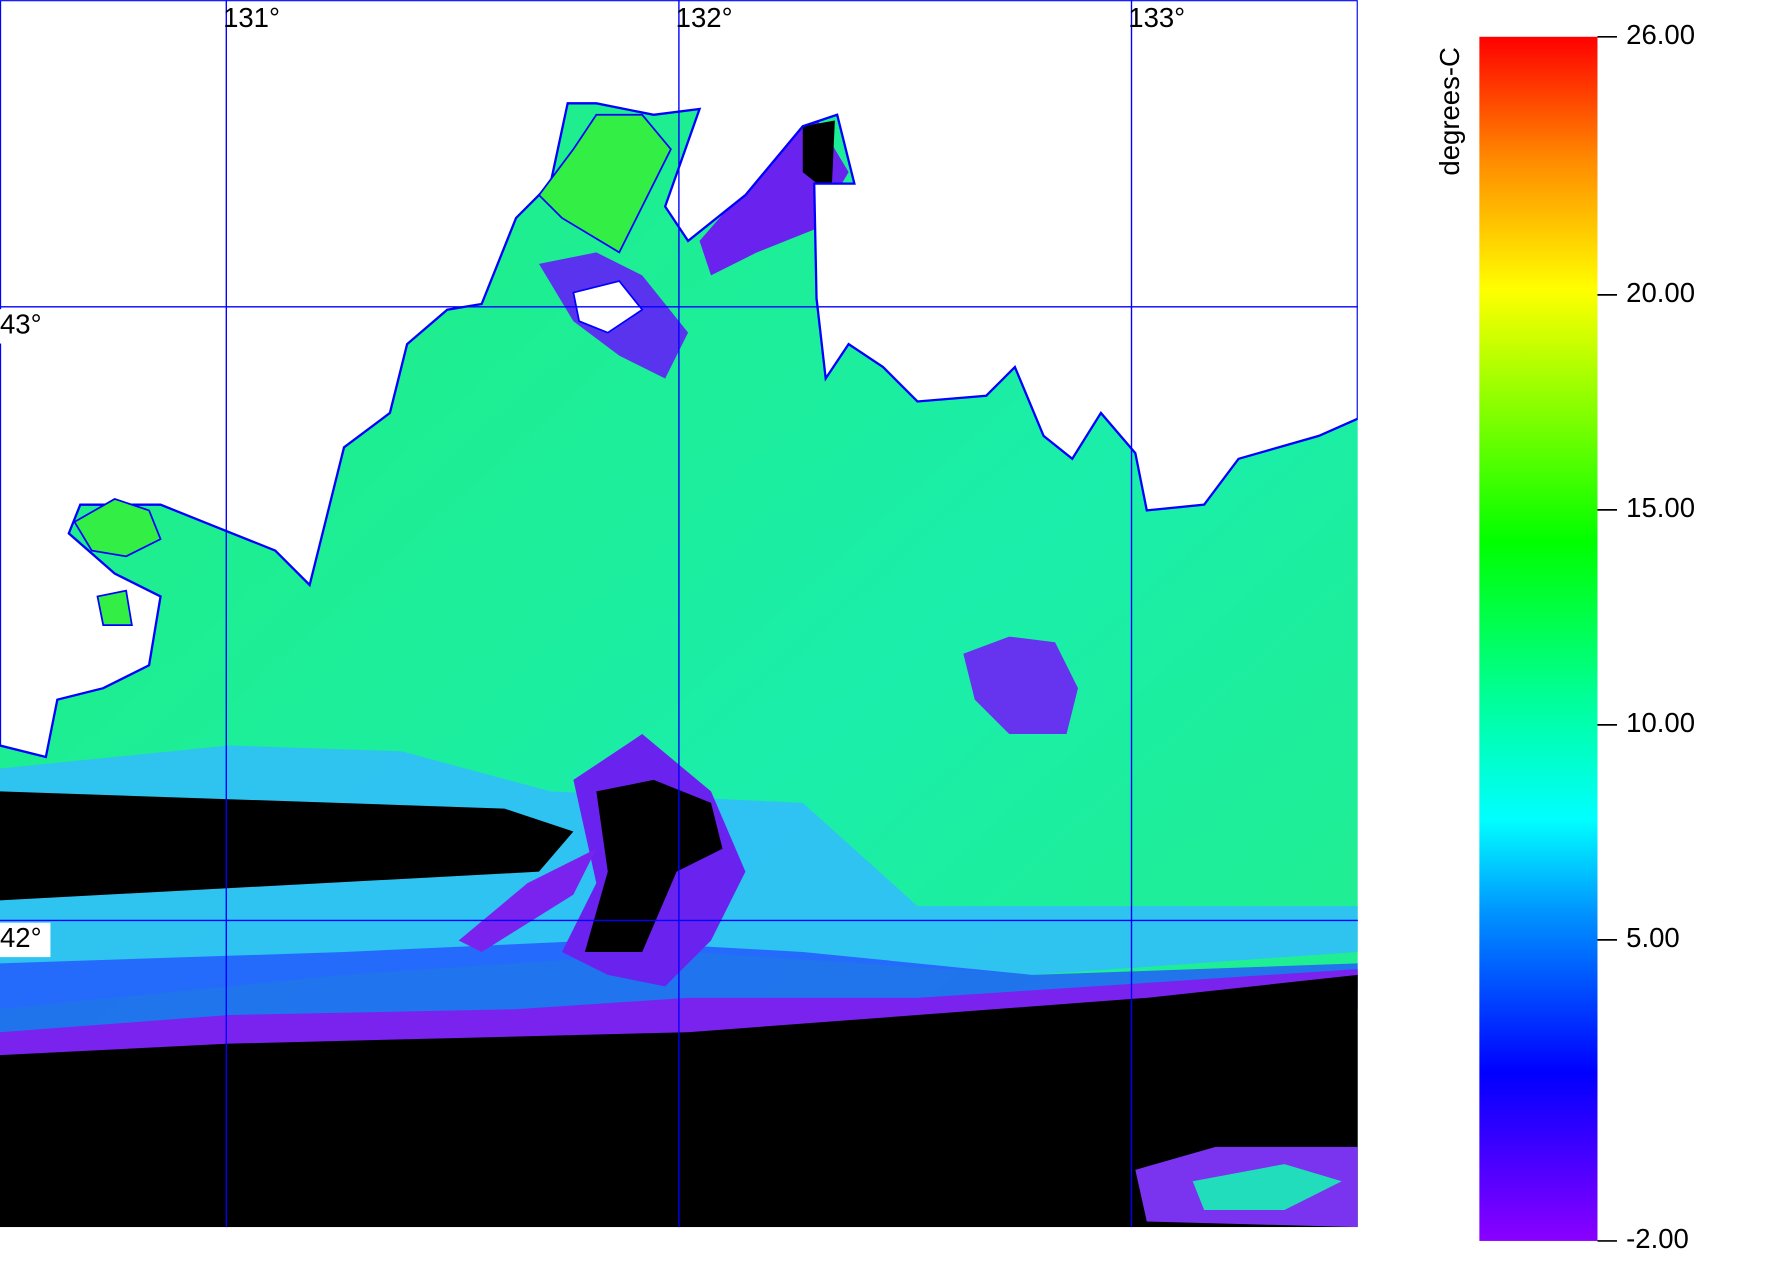 This screenshot has height=1272, width=1789. I want to click on lon-label: 131°, so click(251, 17).